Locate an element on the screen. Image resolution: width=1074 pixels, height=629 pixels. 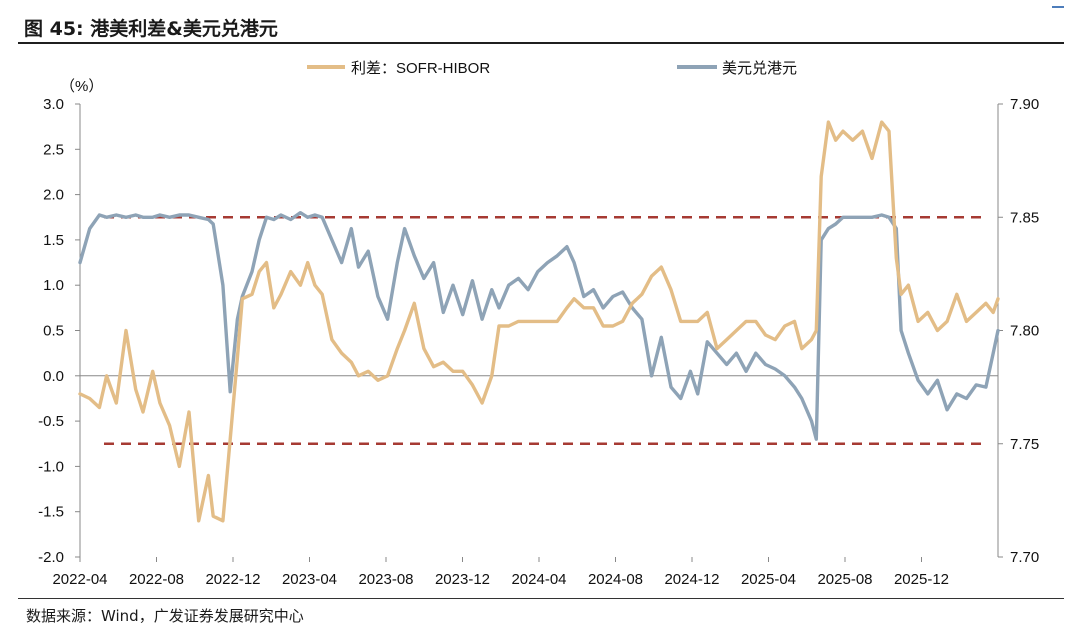
y-left-tick-label: 1.0 is located at coordinates (53, 285).